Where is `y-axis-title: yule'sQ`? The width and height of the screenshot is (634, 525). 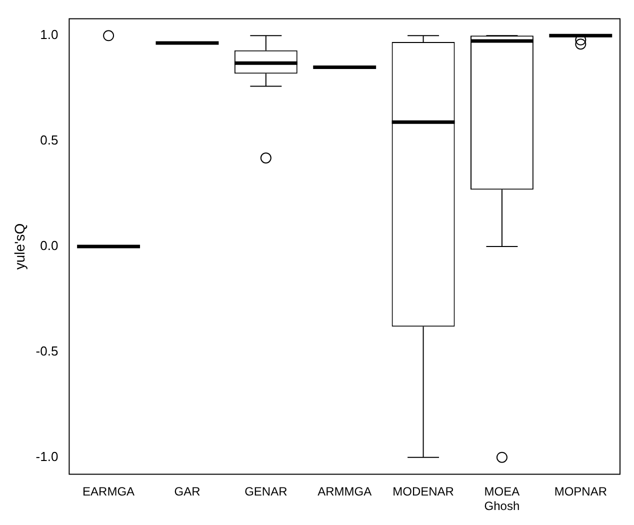 y-axis-title: yule'sQ is located at coordinates (19, 246).